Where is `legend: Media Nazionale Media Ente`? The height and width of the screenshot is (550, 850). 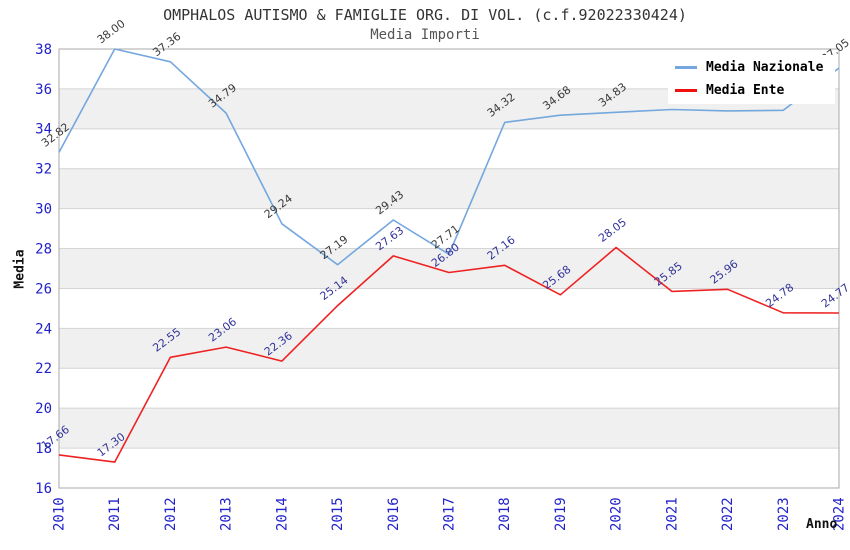
legend: Media Nazionale Media Ente is located at coordinates (752, 79).